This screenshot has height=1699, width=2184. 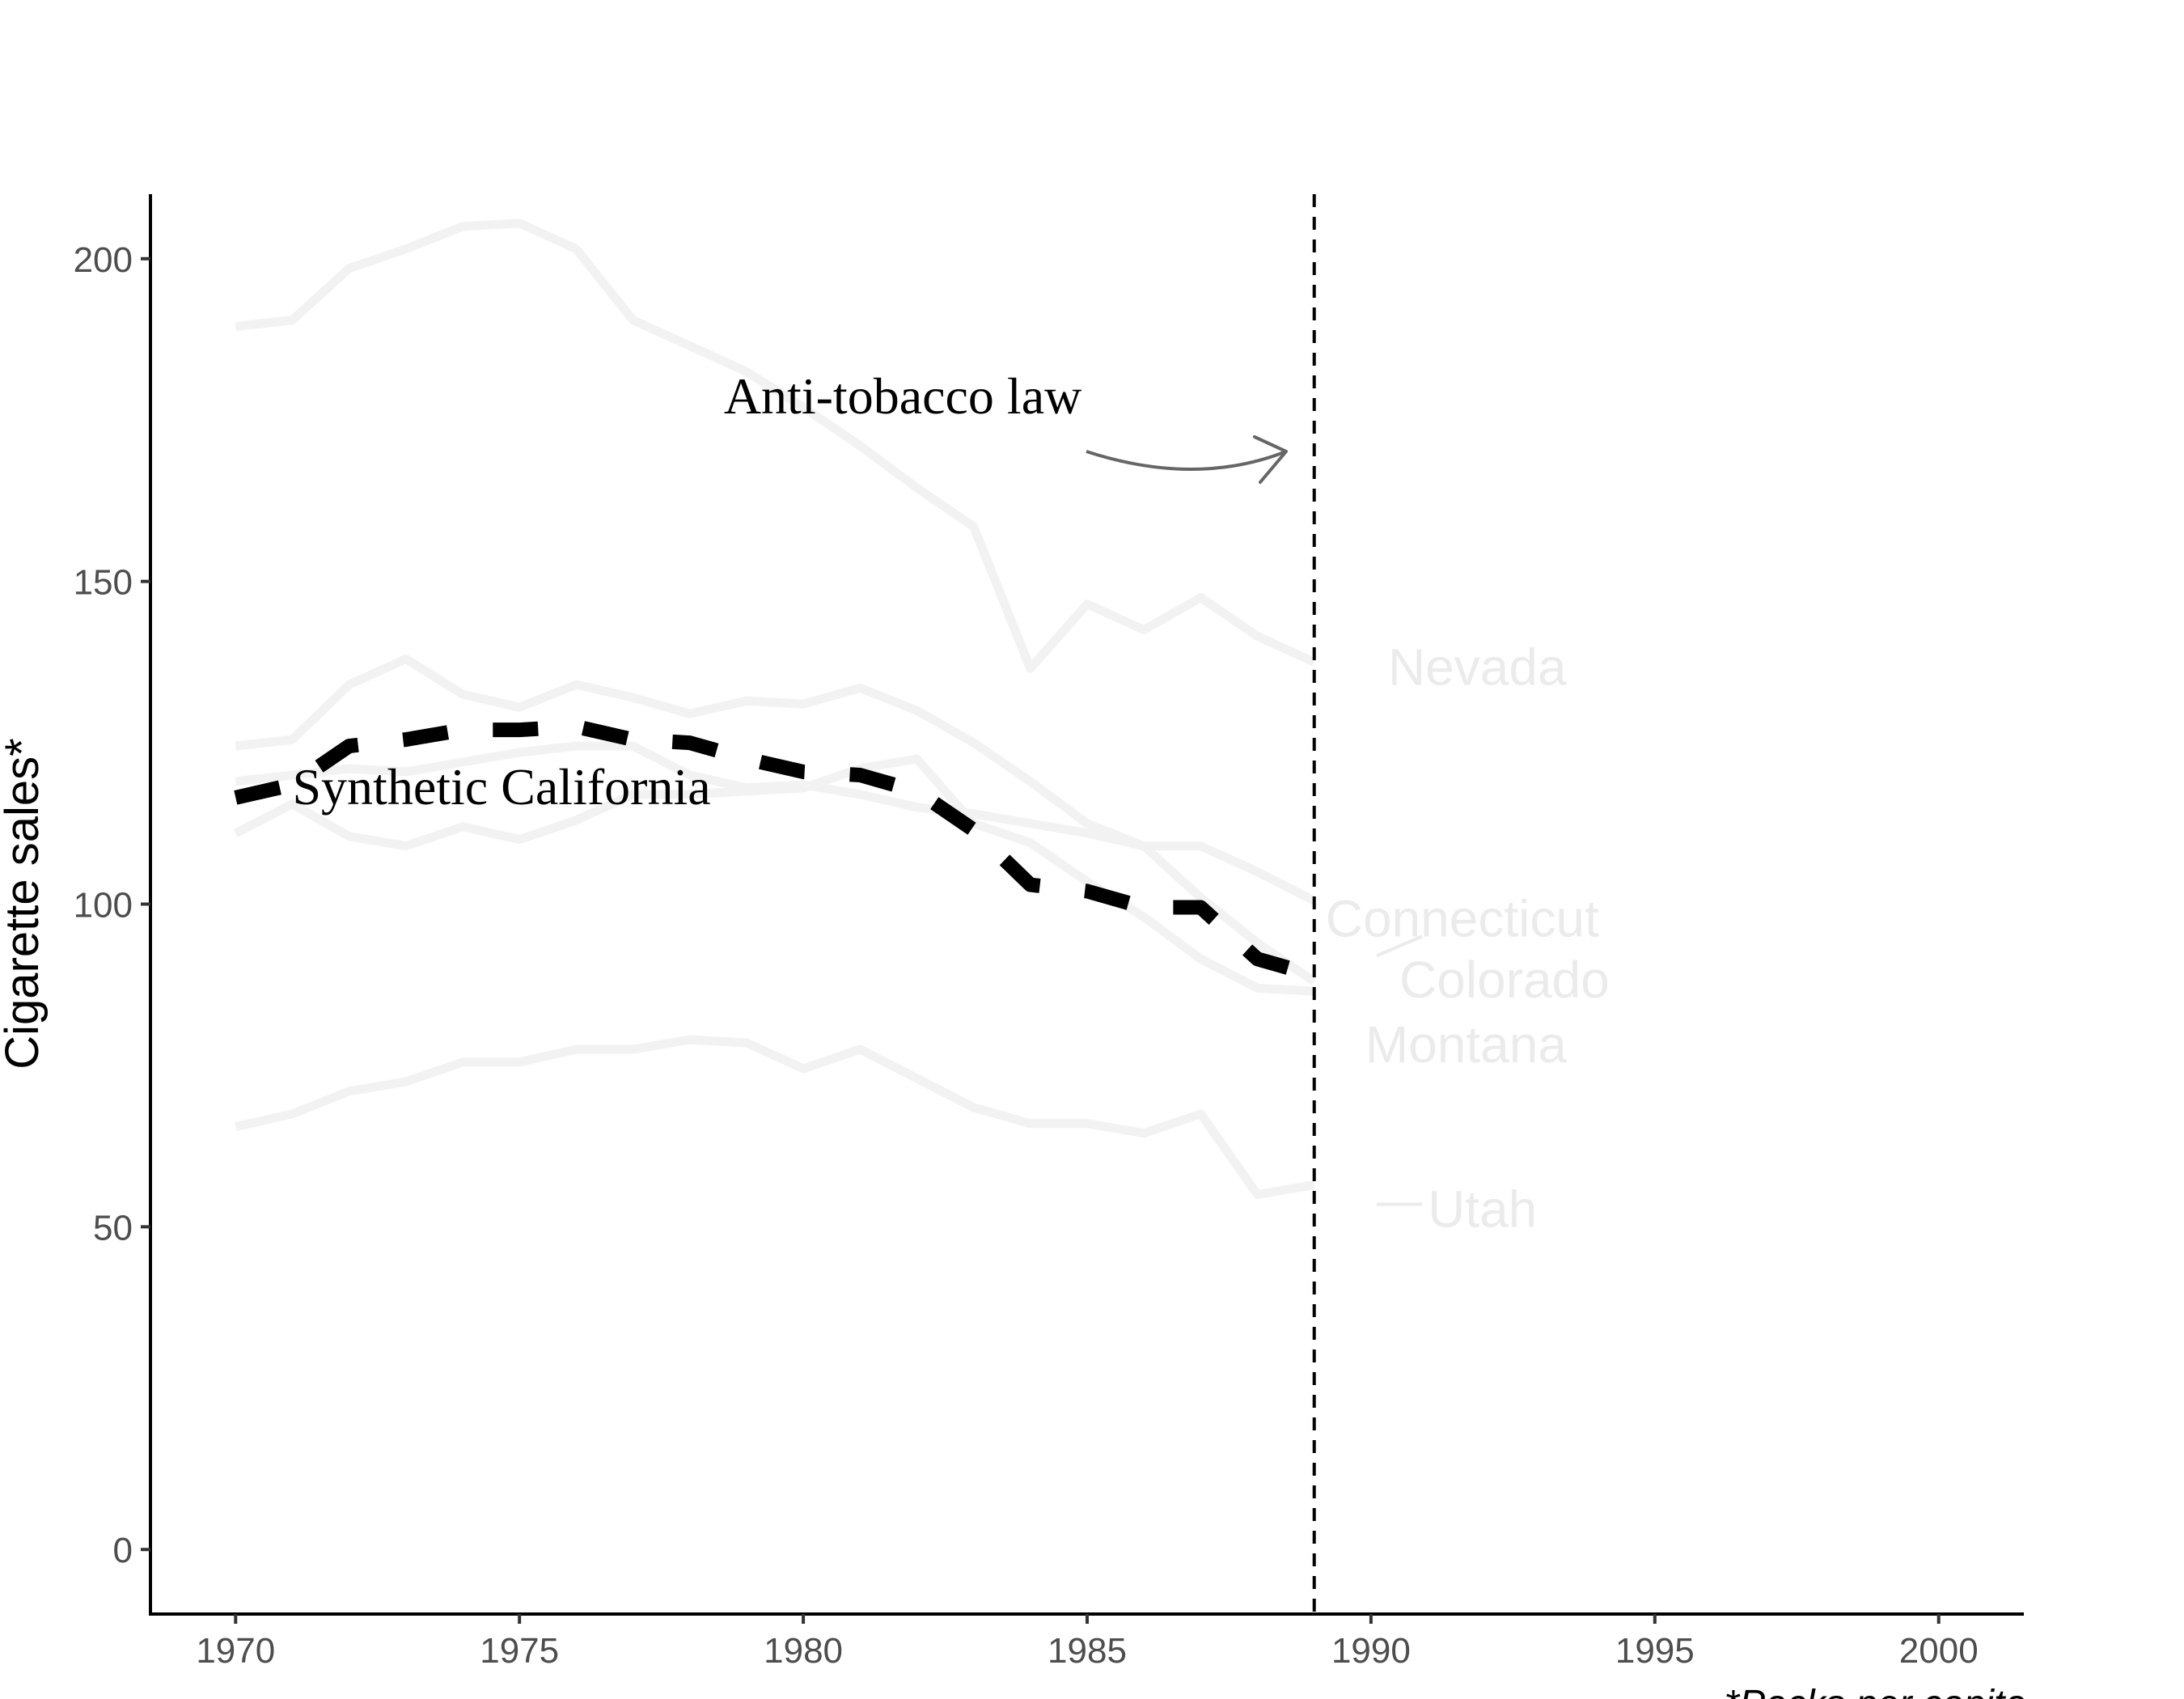 I want to click on annotation-arrow-shaft, so click(x=1186, y=460).